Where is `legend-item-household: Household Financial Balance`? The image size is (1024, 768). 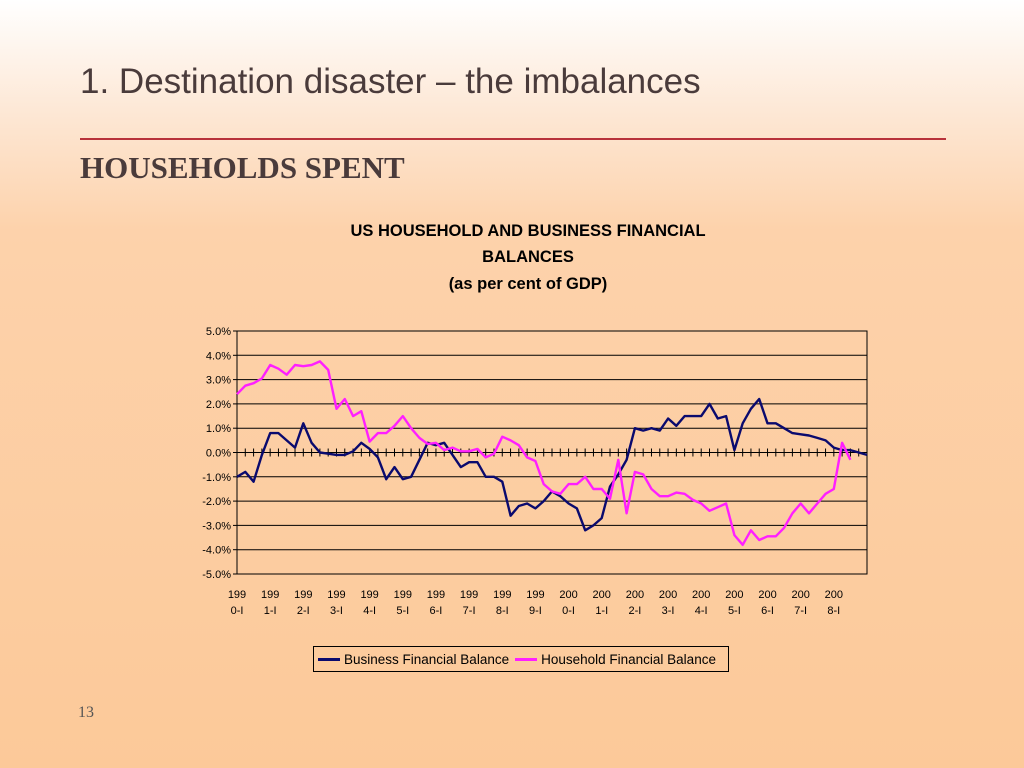 legend-item-household: Household Financial Balance is located at coordinates (615, 659).